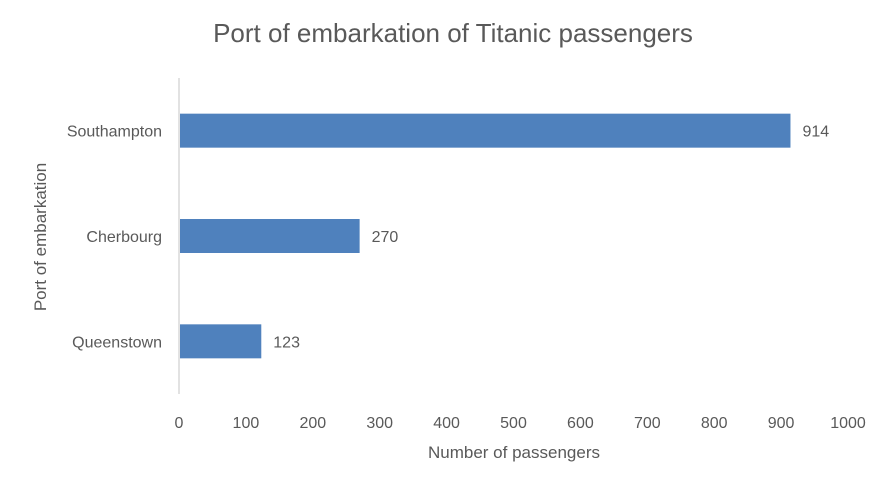 This screenshot has width=890, height=489. What do you see at coordinates (781, 423) in the screenshot?
I see `x-tick-label: 900` at bounding box center [781, 423].